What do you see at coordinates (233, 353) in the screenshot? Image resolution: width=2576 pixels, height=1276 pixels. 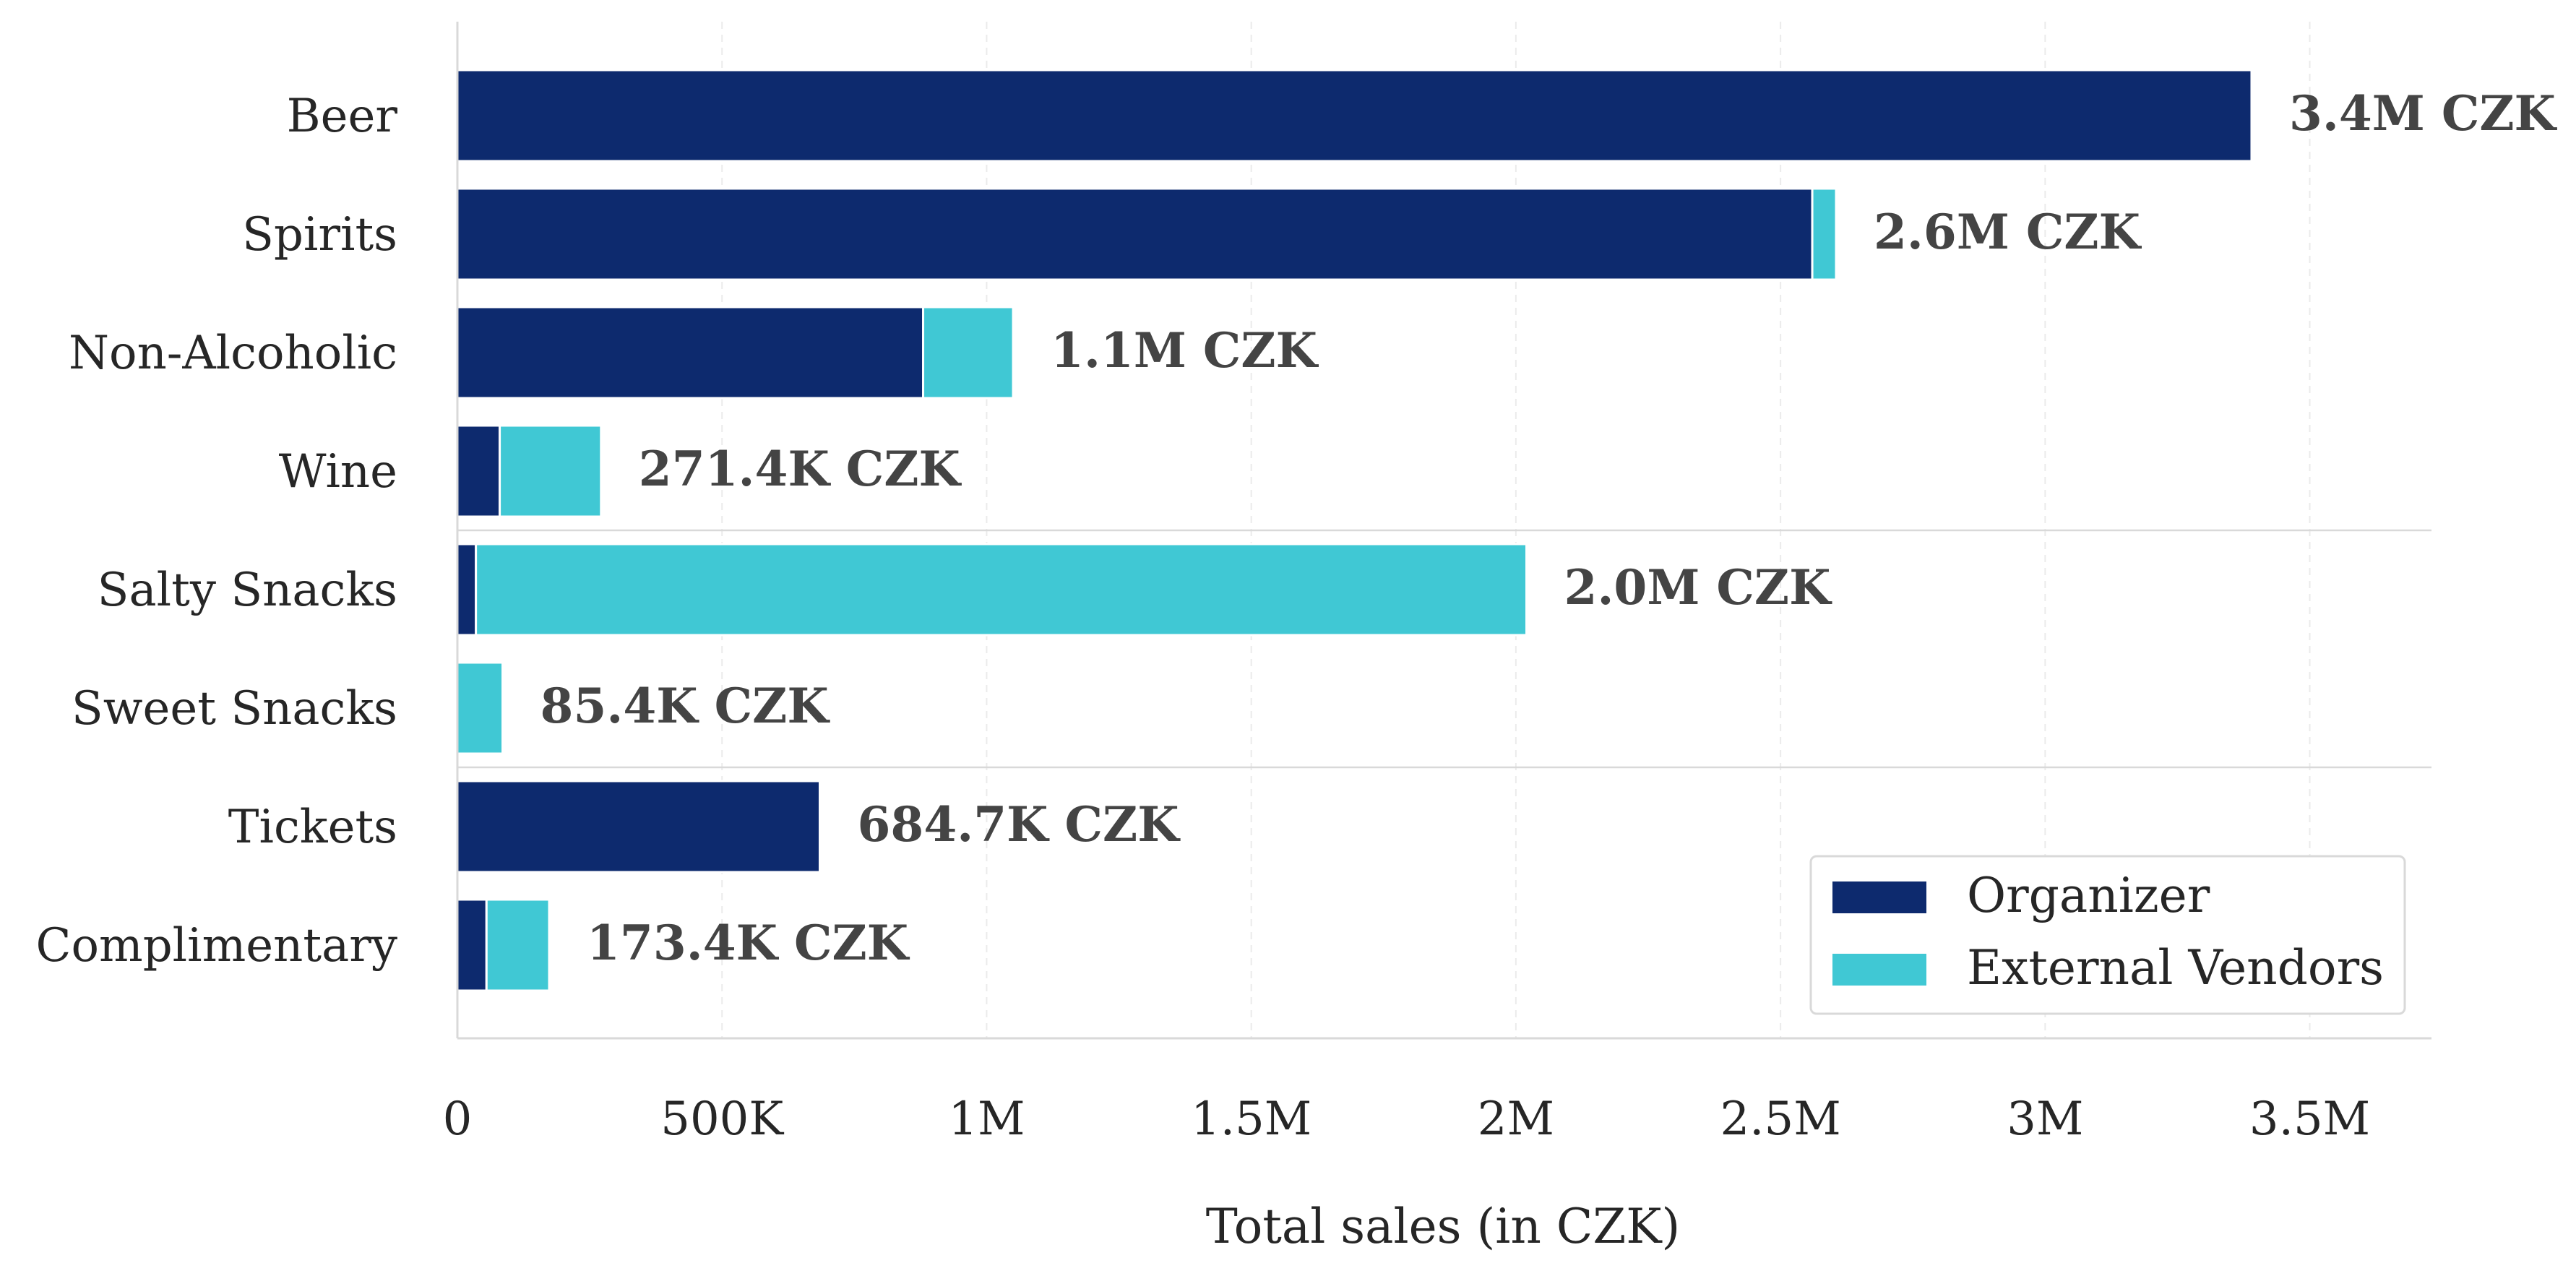 I see `category-label-non-alcoholic: Non-Alcoholic` at bounding box center [233, 353].